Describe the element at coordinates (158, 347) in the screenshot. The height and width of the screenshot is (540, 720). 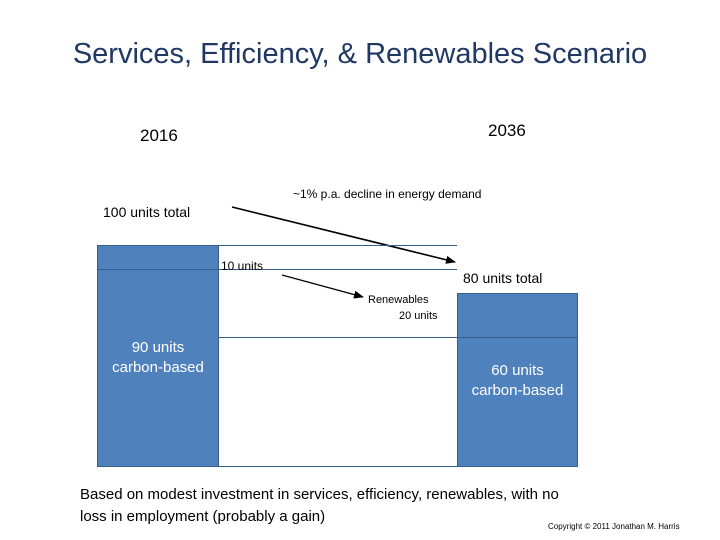
I see `left-carbon-line1: 90 units` at that location.